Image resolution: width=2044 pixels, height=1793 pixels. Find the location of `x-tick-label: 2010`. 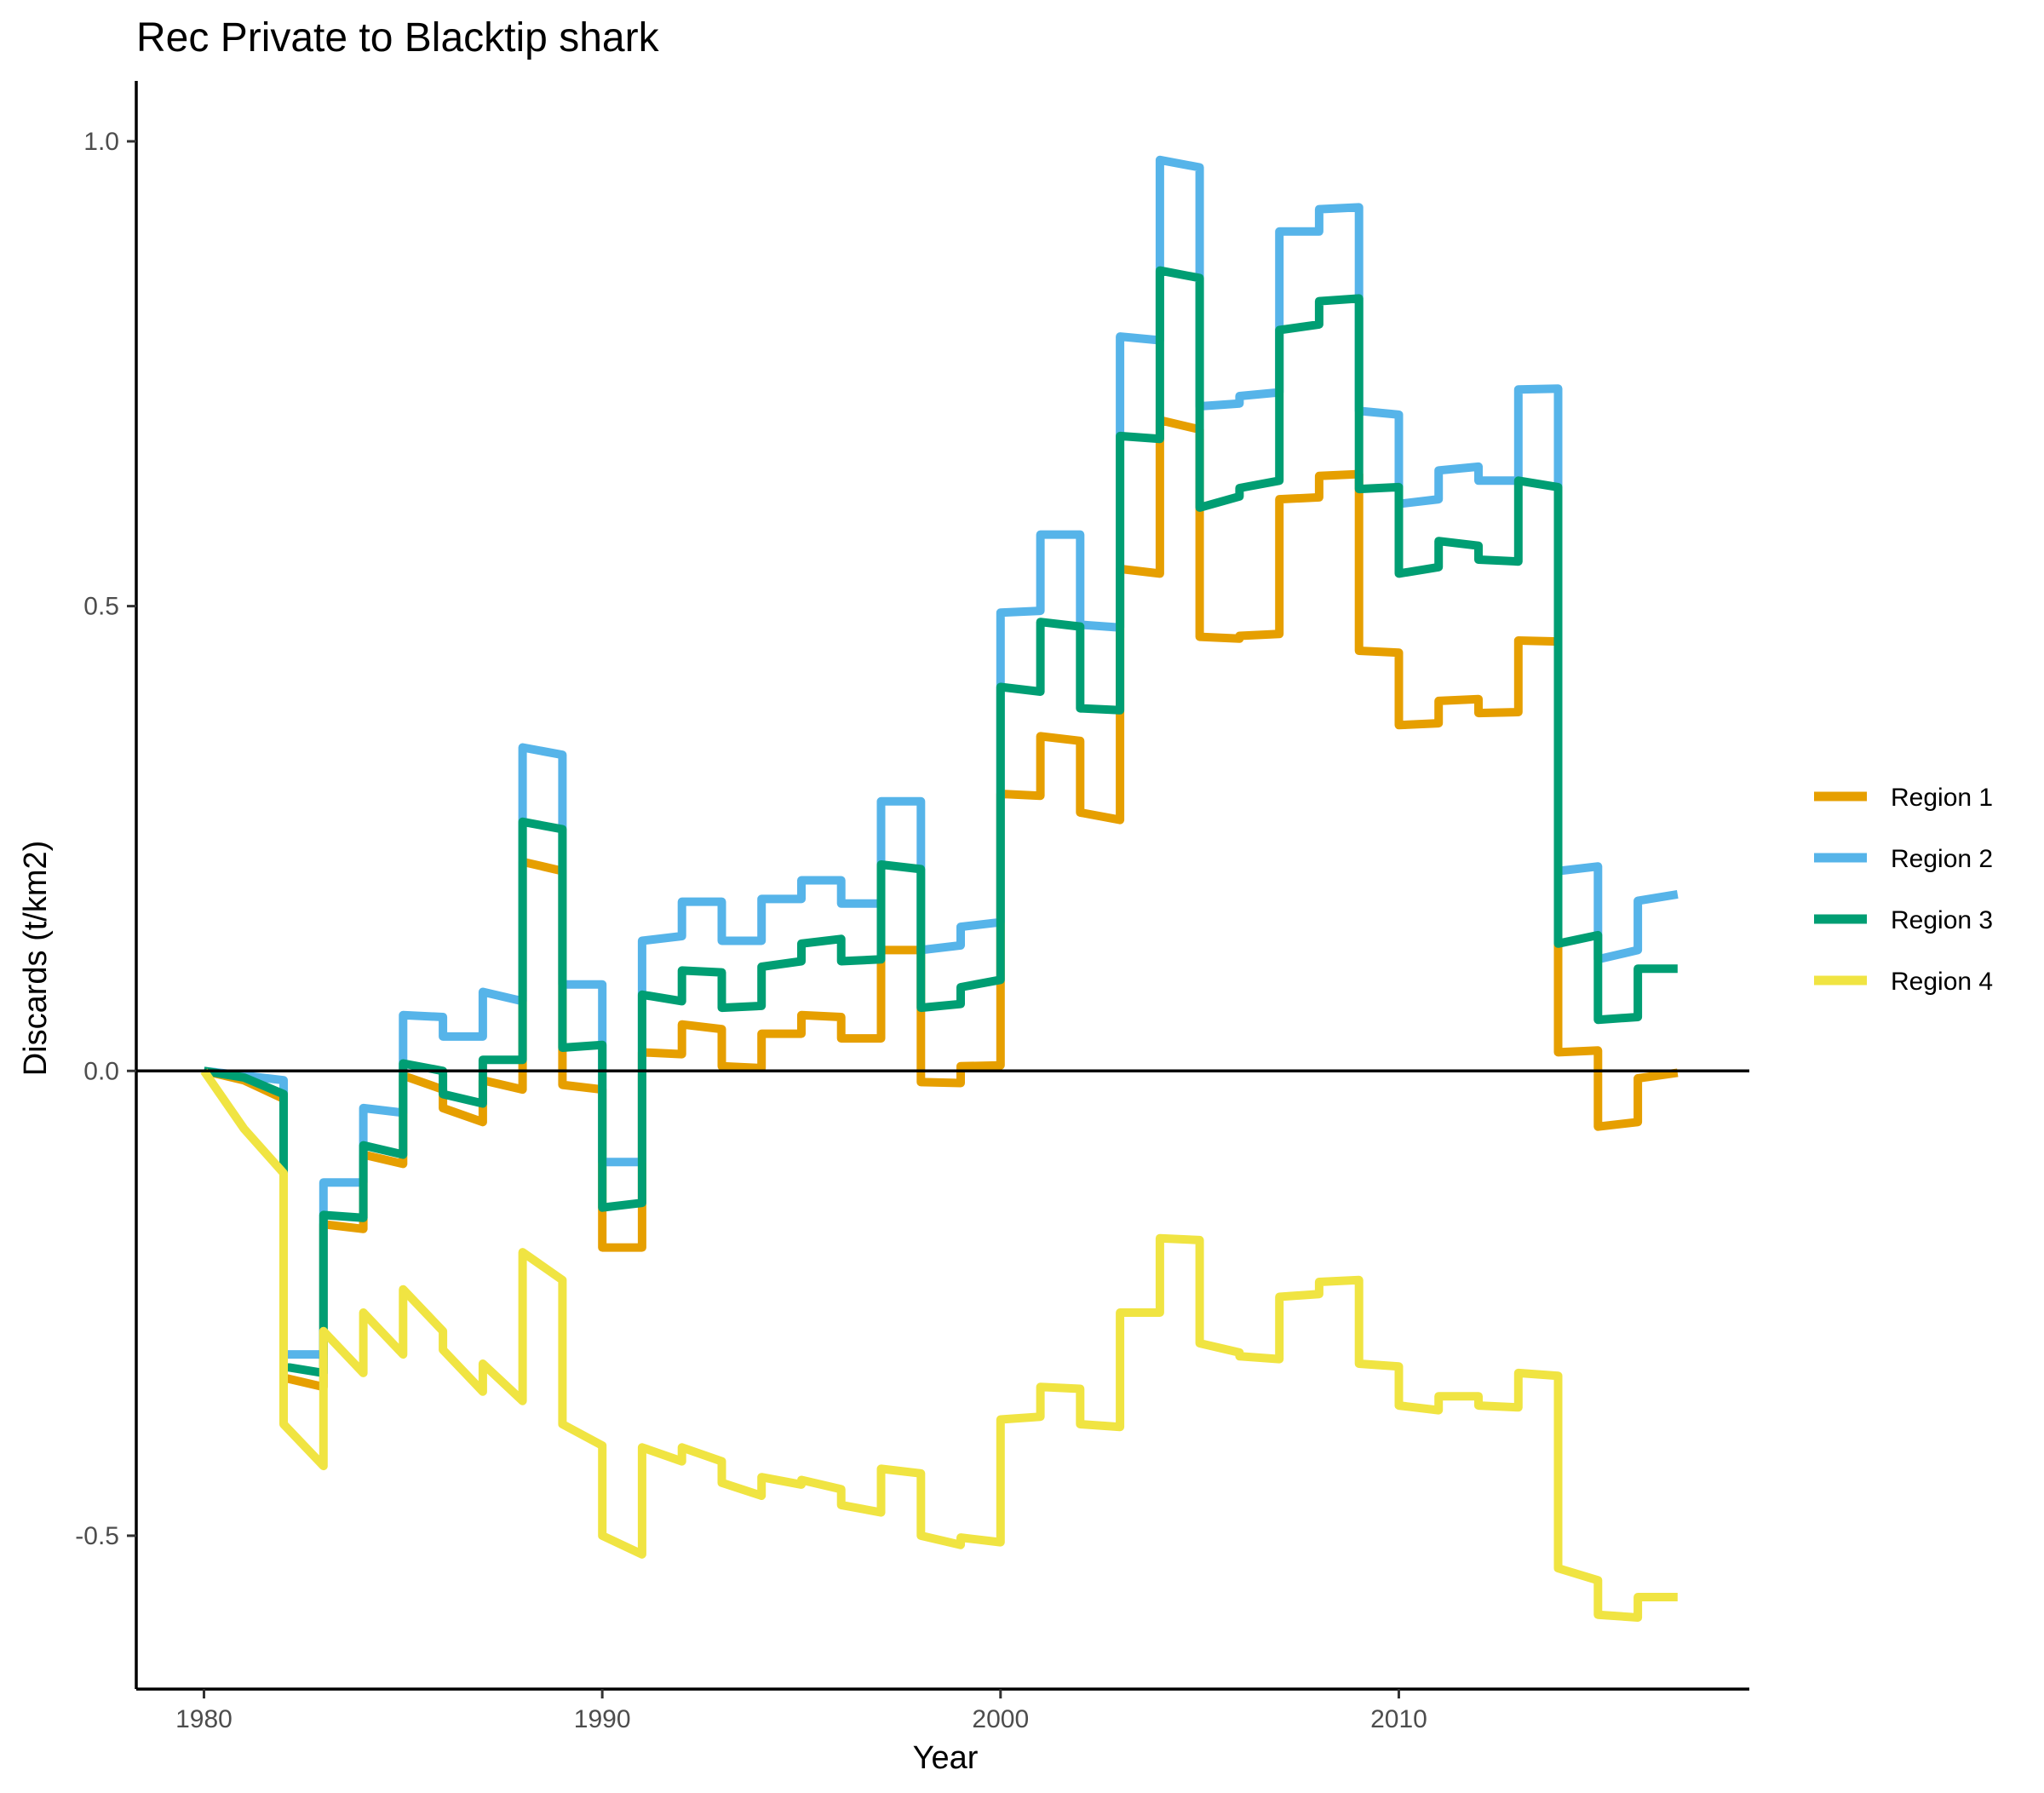

x-tick-label: 2010 is located at coordinates (1398, 1719).